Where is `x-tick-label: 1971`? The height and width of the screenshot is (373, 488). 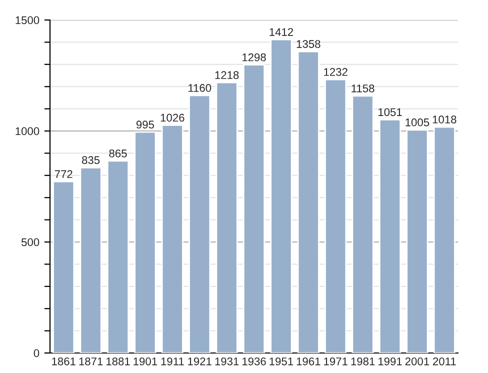
x-tick-label: 1971 is located at coordinates (336, 361).